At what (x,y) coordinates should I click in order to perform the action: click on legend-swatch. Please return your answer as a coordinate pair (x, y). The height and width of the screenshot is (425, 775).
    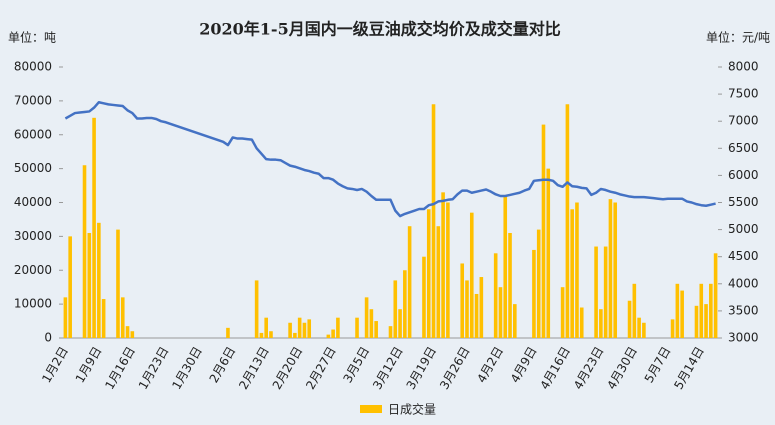
    Looking at the image, I should click on (371, 409).